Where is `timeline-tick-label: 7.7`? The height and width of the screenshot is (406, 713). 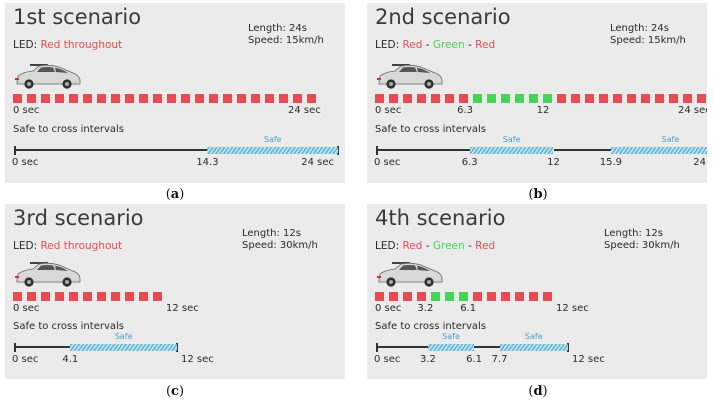 timeline-tick-label: 7.7 is located at coordinates (499, 359).